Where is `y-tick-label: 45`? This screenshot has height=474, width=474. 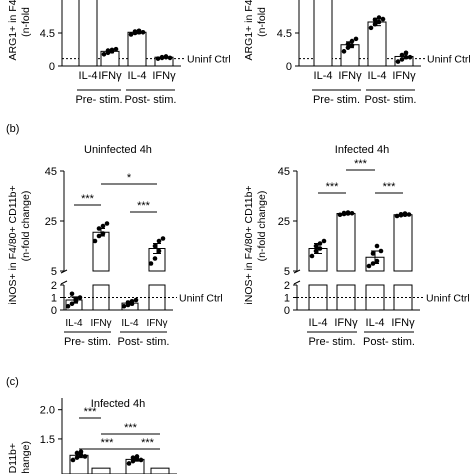
y-tick-label: 45 is located at coordinates (284, 172).